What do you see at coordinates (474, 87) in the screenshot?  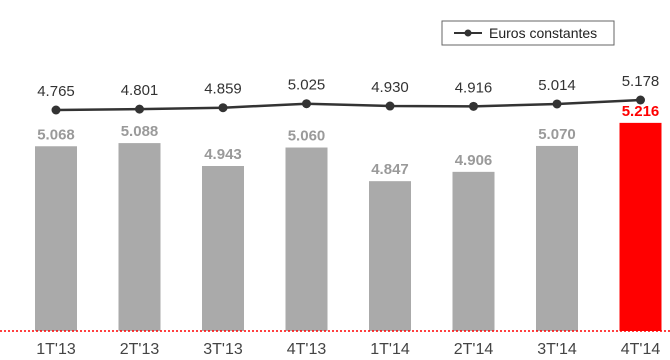 I see `line-value-label-5: 4.916` at bounding box center [474, 87].